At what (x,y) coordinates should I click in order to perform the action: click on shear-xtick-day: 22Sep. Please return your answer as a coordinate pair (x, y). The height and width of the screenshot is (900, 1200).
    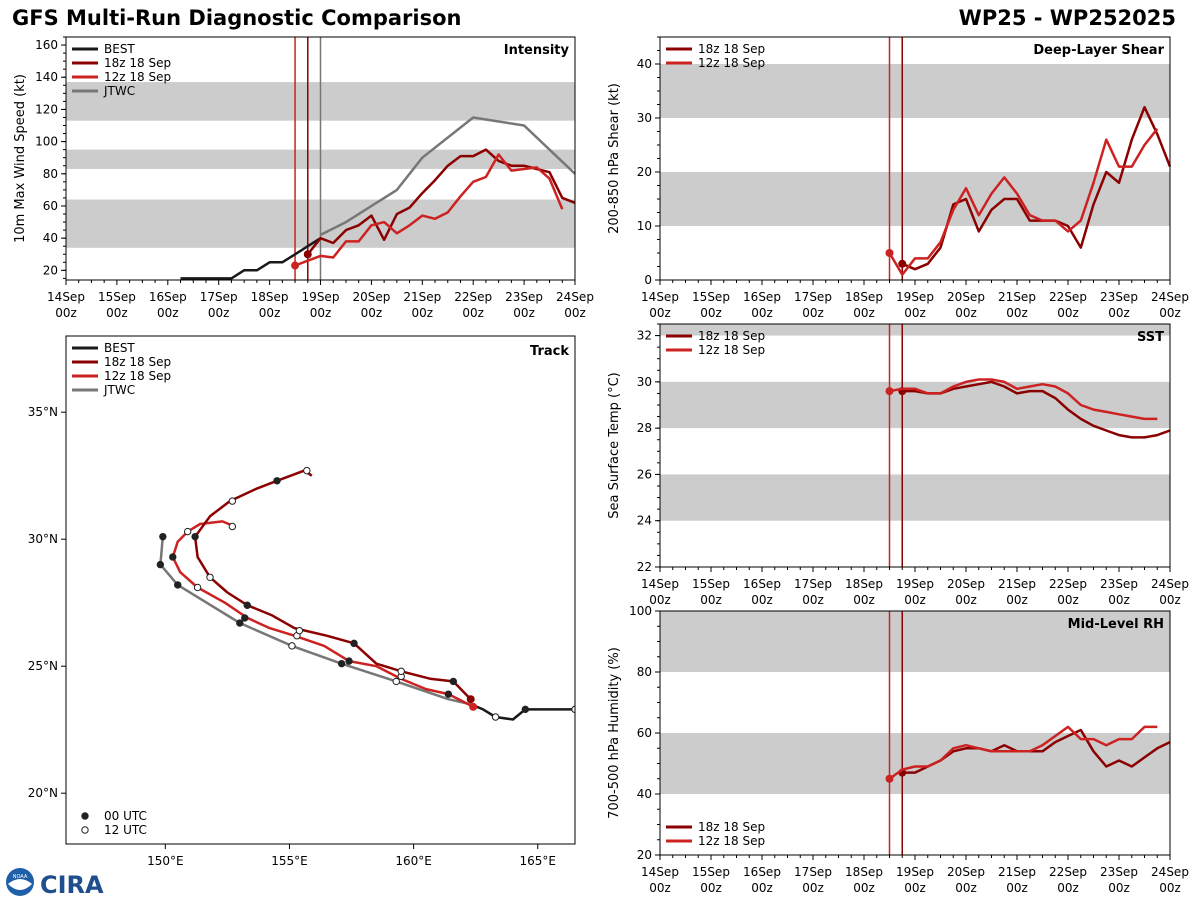
    Looking at the image, I should click on (1068, 297).